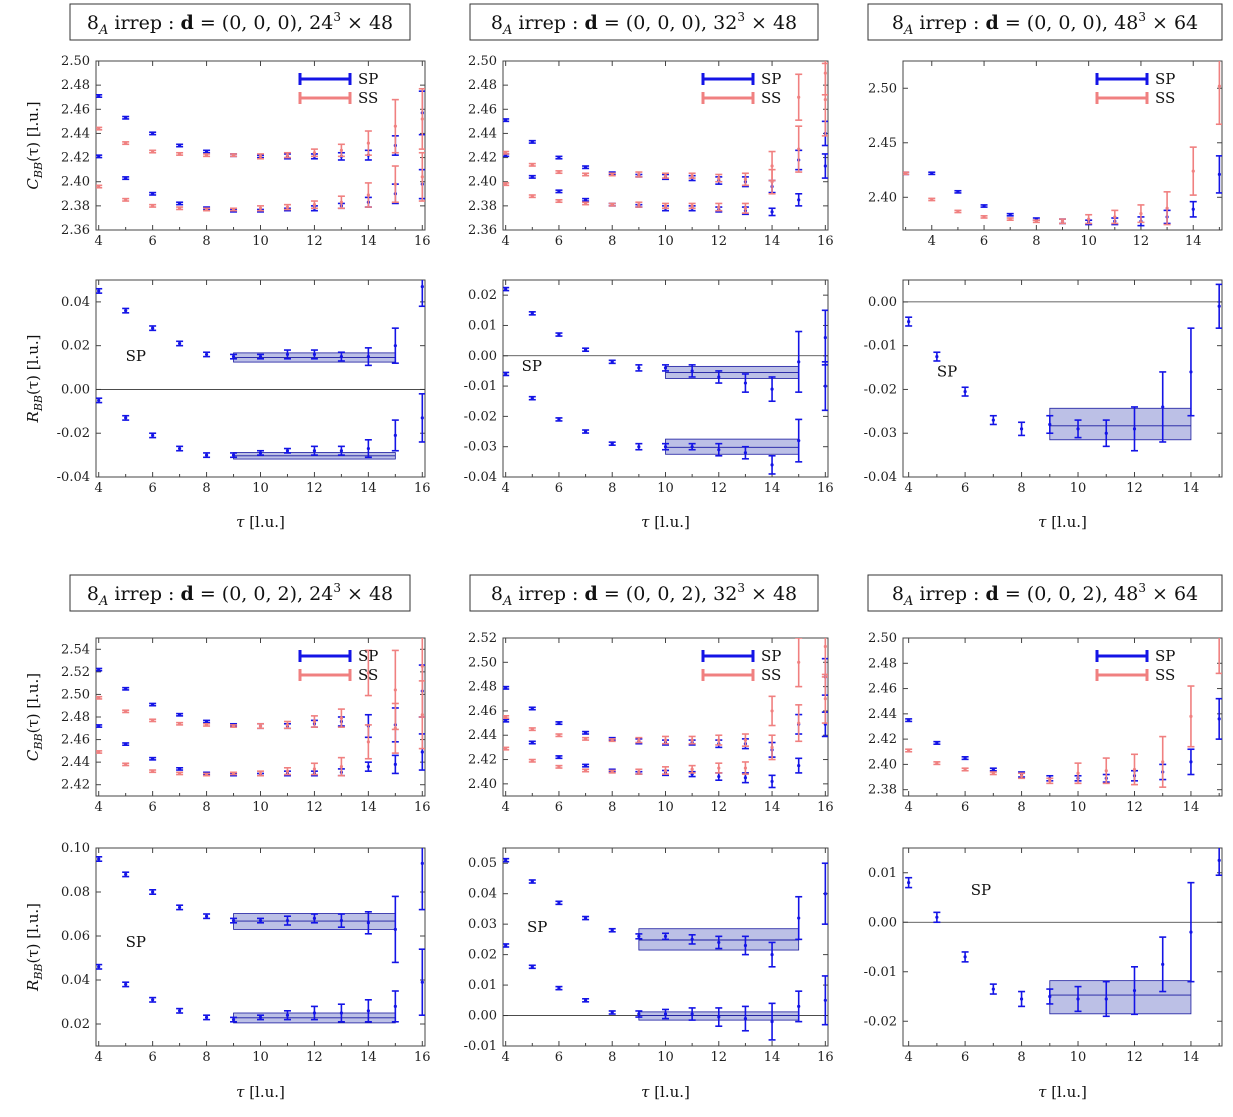 The height and width of the screenshot is (1117, 1233). Describe the element at coordinates (612, 241) in the screenshot. I see `chart-1-top-xtick-label-2: 8` at that location.